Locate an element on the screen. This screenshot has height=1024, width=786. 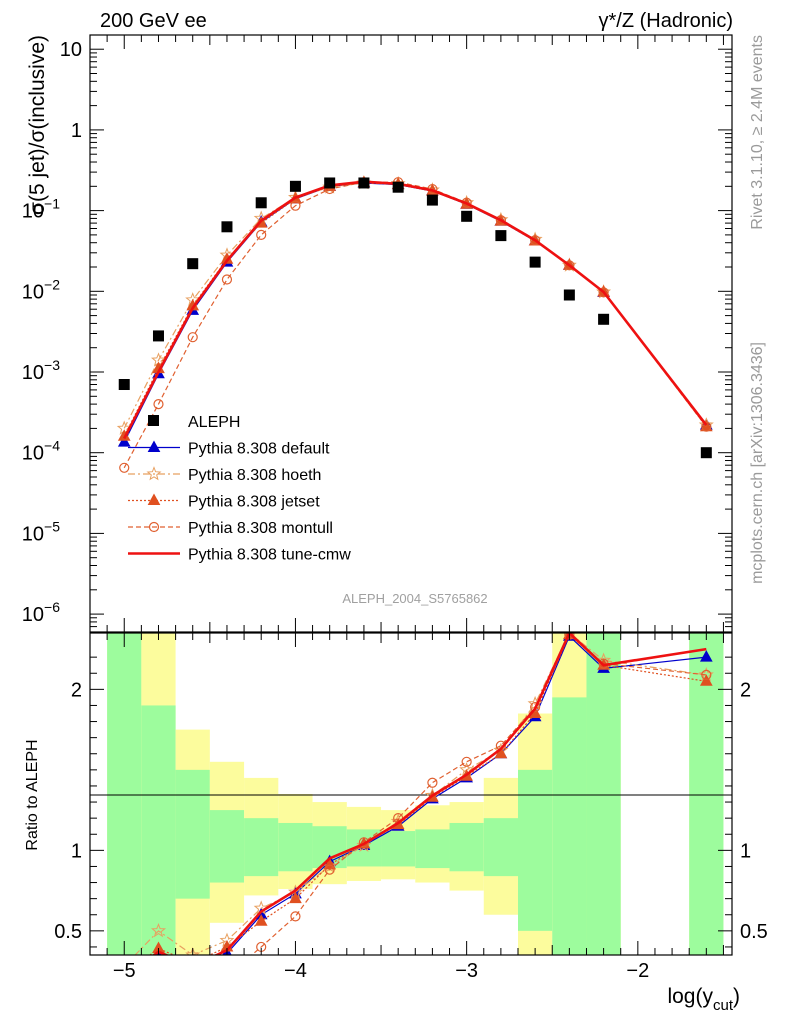
ratio-y-tick-label-right: 2 is located at coordinates (745, 690).